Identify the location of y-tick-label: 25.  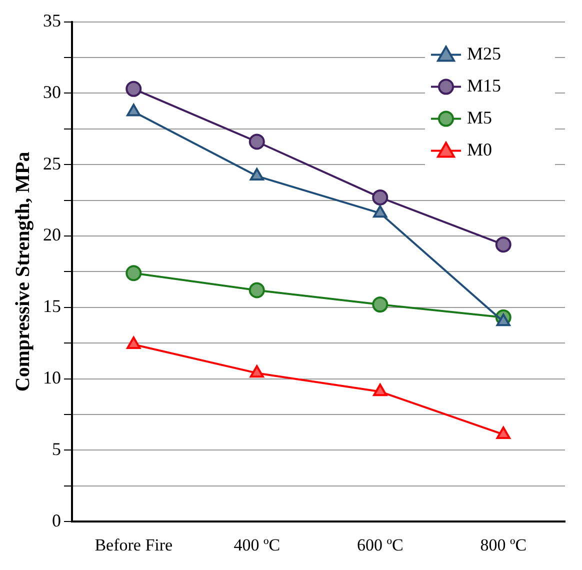
(52, 163).